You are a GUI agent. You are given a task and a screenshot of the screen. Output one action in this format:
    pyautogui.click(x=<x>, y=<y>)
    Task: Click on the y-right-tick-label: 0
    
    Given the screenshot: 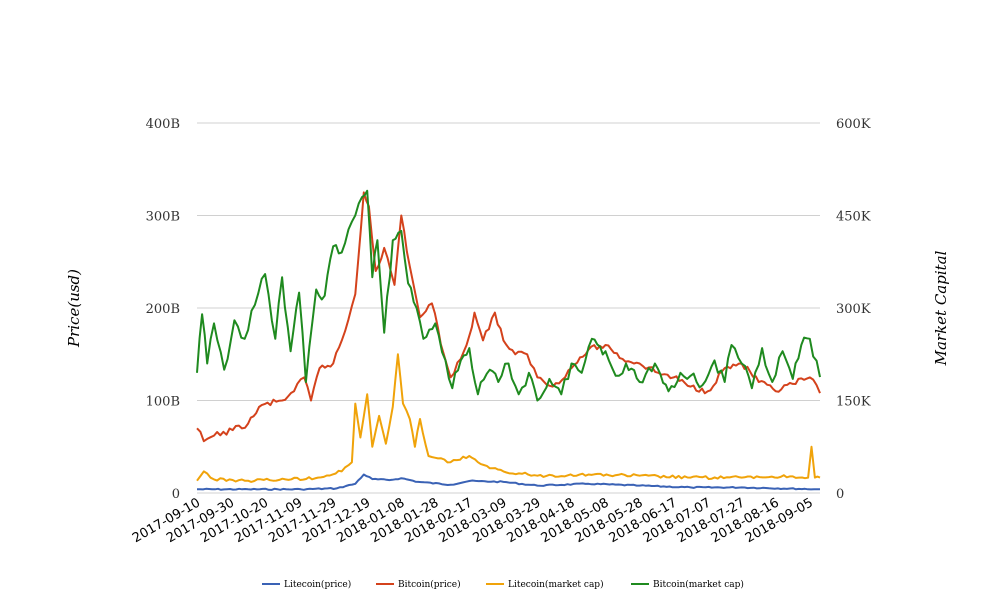 What is the action you would take?
    pyautogui.click(x=840, y=494)
    